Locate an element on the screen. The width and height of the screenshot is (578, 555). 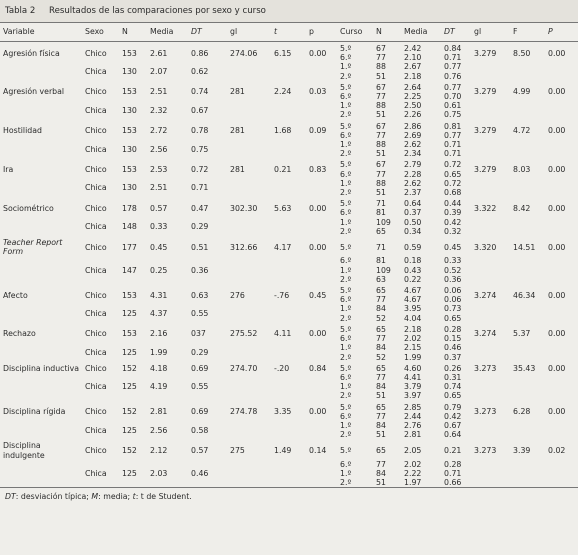
curso-media-cell: 2.15 1.99 is located at coordinates (421, 352).